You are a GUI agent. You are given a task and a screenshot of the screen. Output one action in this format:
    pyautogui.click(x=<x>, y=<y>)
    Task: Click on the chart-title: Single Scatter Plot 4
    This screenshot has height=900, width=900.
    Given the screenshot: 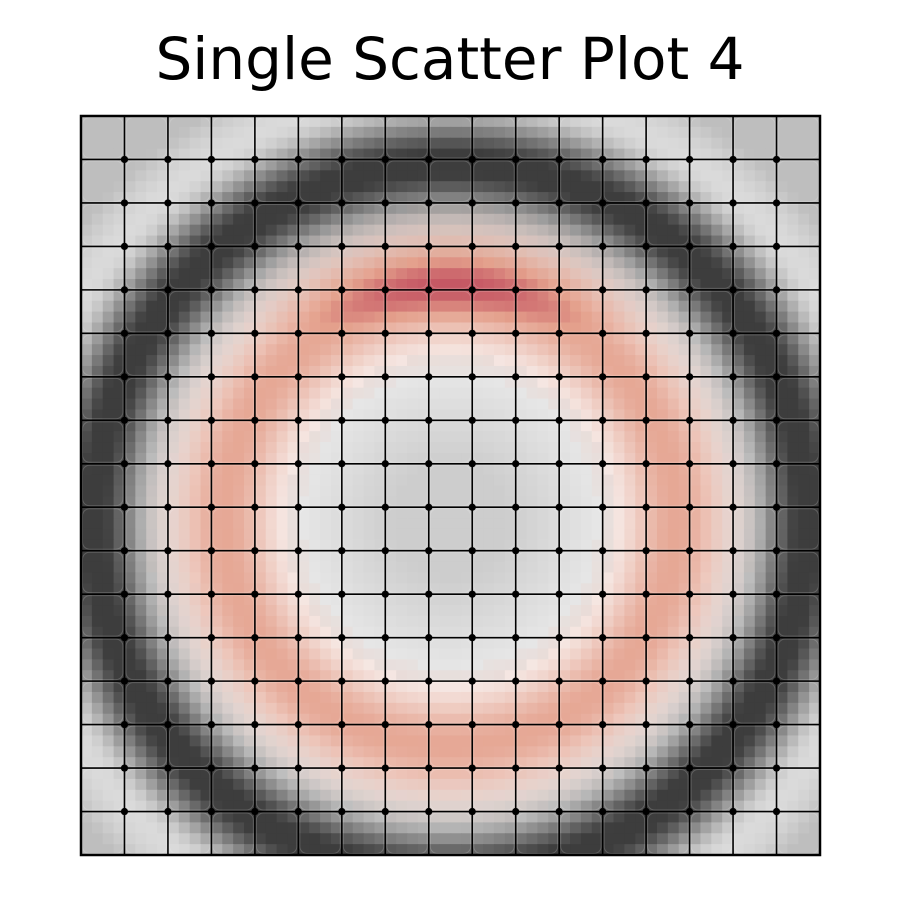 What is the action you would take?
    pyautogui.click(x=450, y=59)
    